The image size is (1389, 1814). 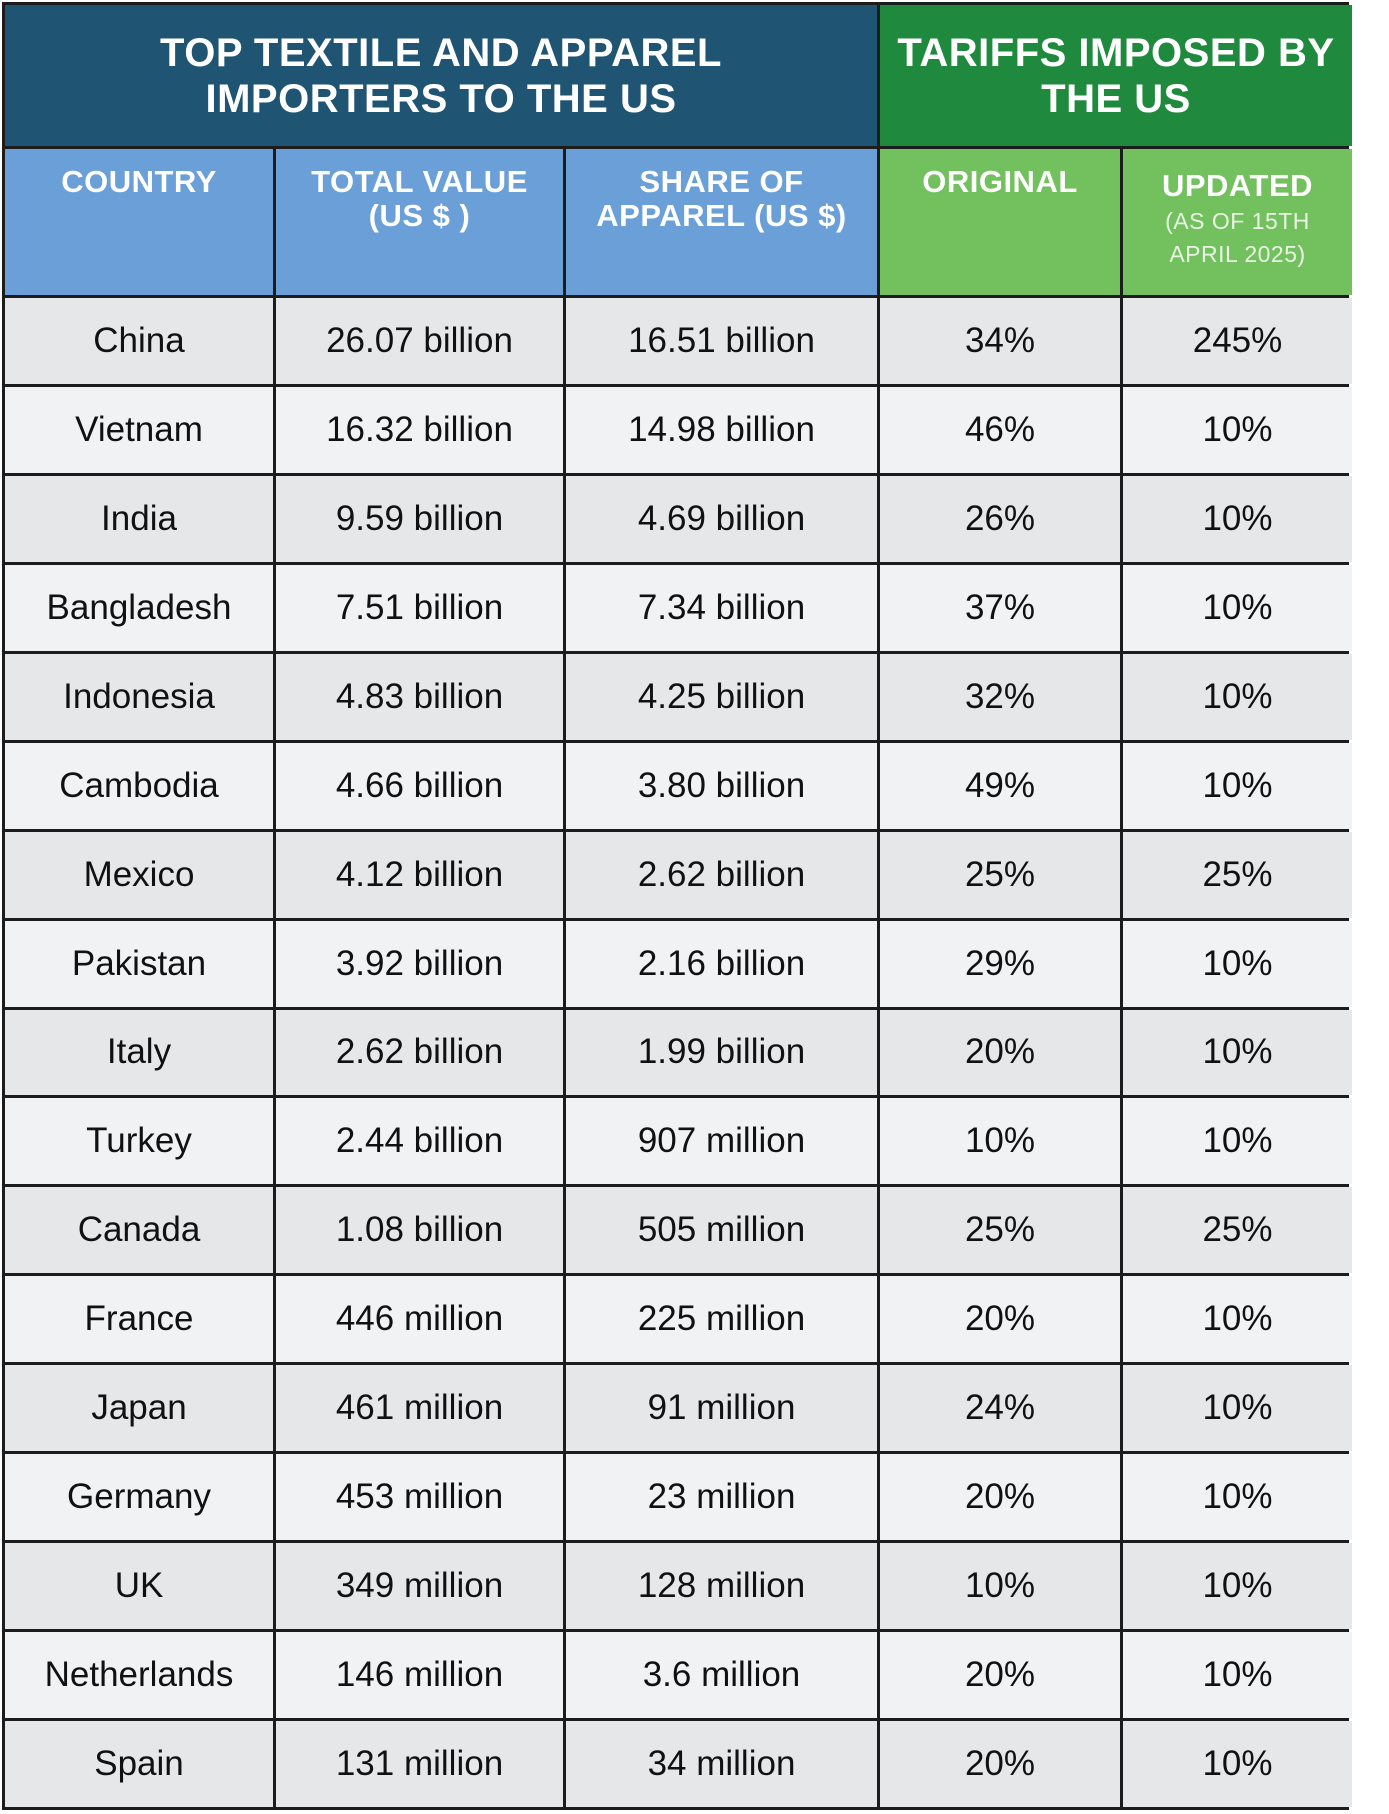 What do you see at coordinates (721, 1408) in the screenshot?
I see `apparel-share-cell: 91 million` at bounding box center [721, 1408].